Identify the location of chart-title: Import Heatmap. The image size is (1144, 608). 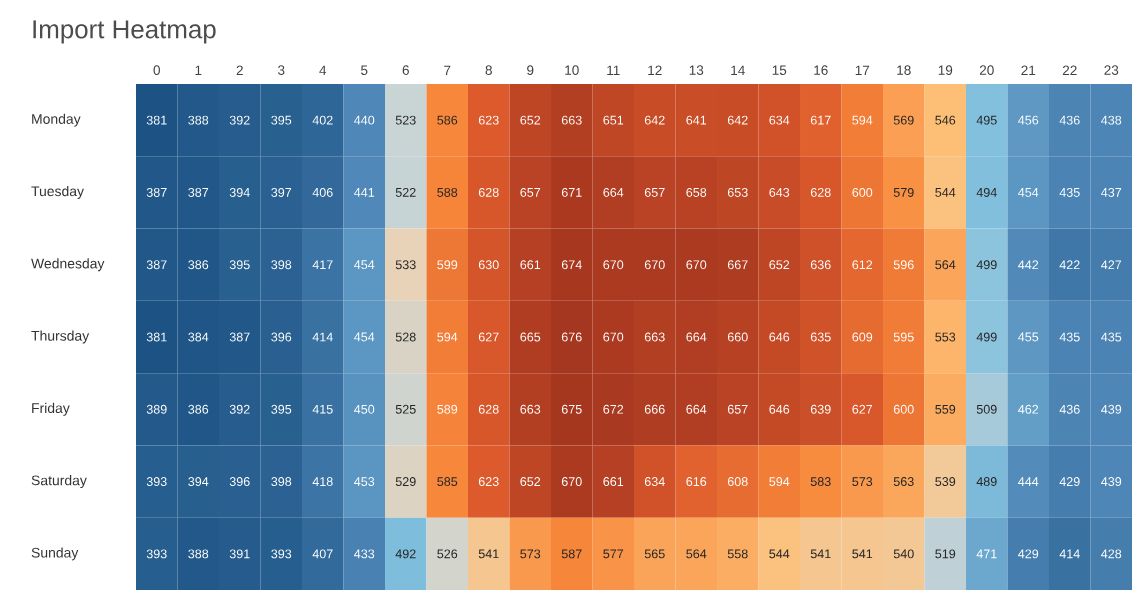
(124, 32).